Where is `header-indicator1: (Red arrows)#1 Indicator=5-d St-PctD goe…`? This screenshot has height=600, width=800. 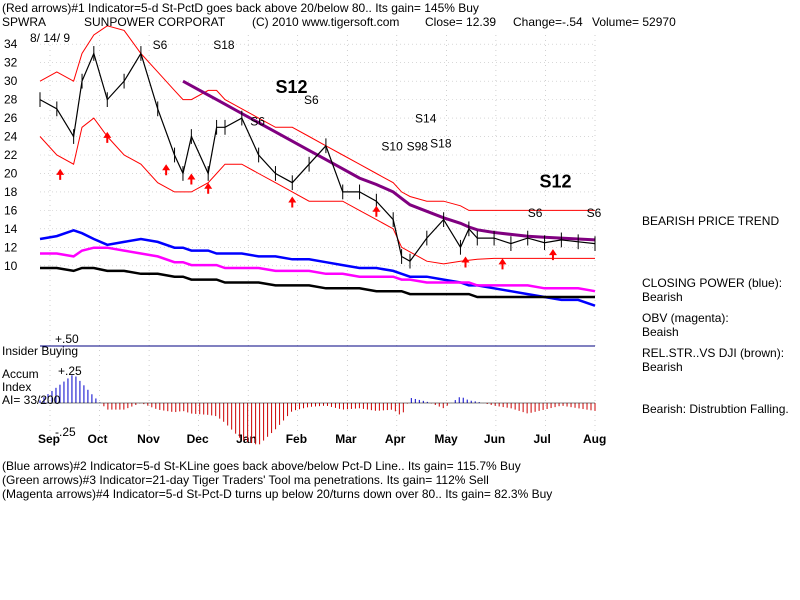 header-indicator1: (Red arrows)#1 Indicator=5-d St-PctD goe… is located at coordinates (240, 8).